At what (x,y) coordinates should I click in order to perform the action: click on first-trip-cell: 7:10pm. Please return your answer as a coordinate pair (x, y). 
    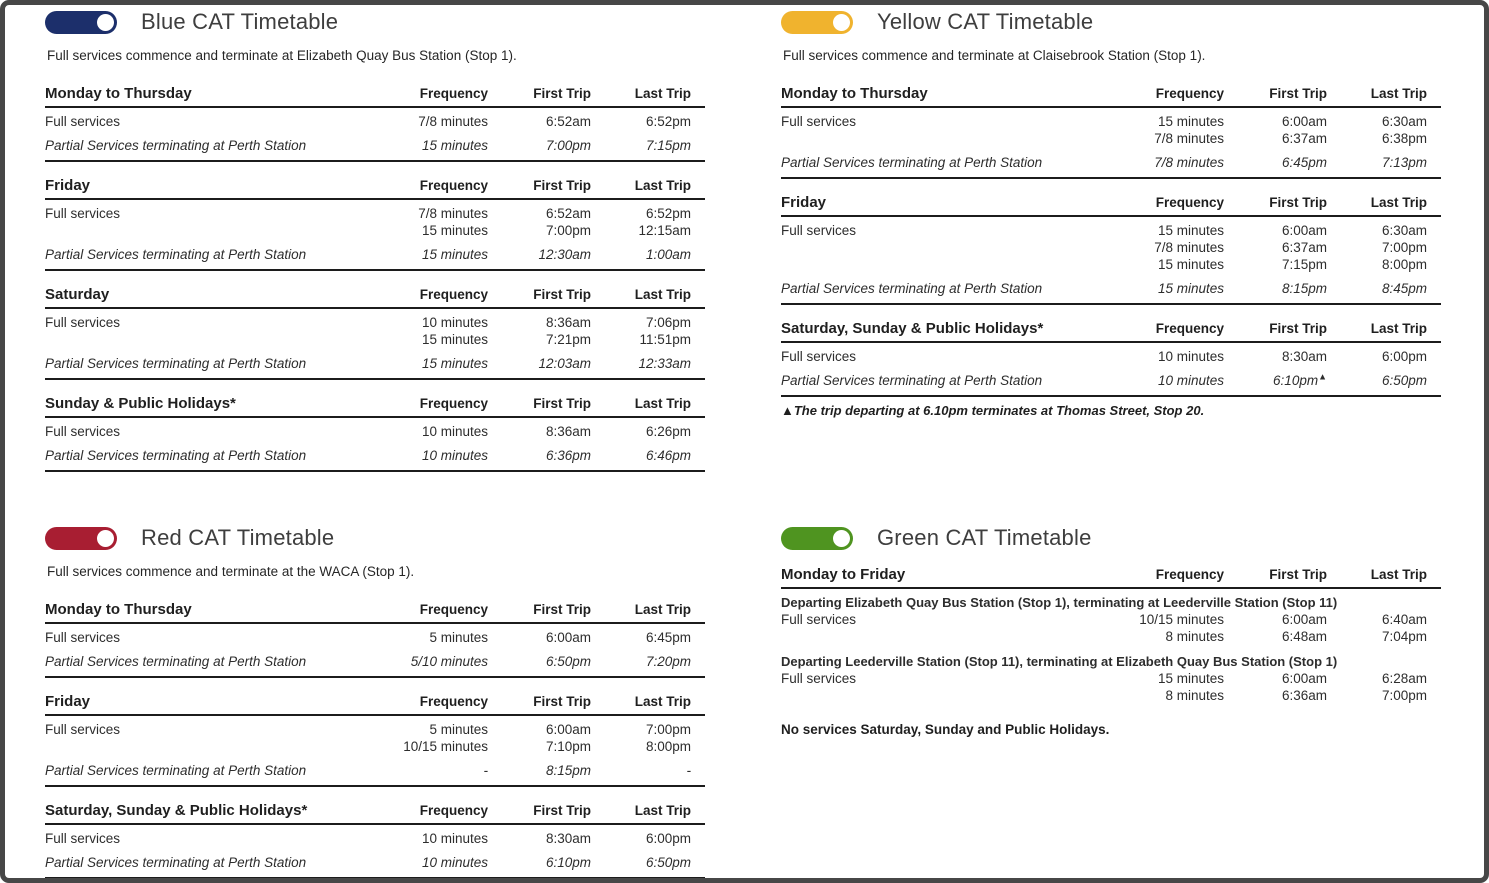
    Looking at the image, I should click on (568, 746).